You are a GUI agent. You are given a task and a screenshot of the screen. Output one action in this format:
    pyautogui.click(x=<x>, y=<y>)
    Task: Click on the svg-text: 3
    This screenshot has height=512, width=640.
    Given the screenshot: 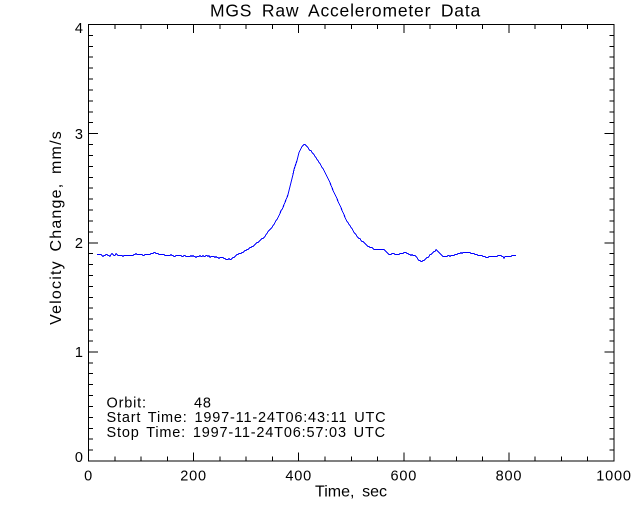 What is the action you would take?
    pyautogui.click(x=79, y=135)
    